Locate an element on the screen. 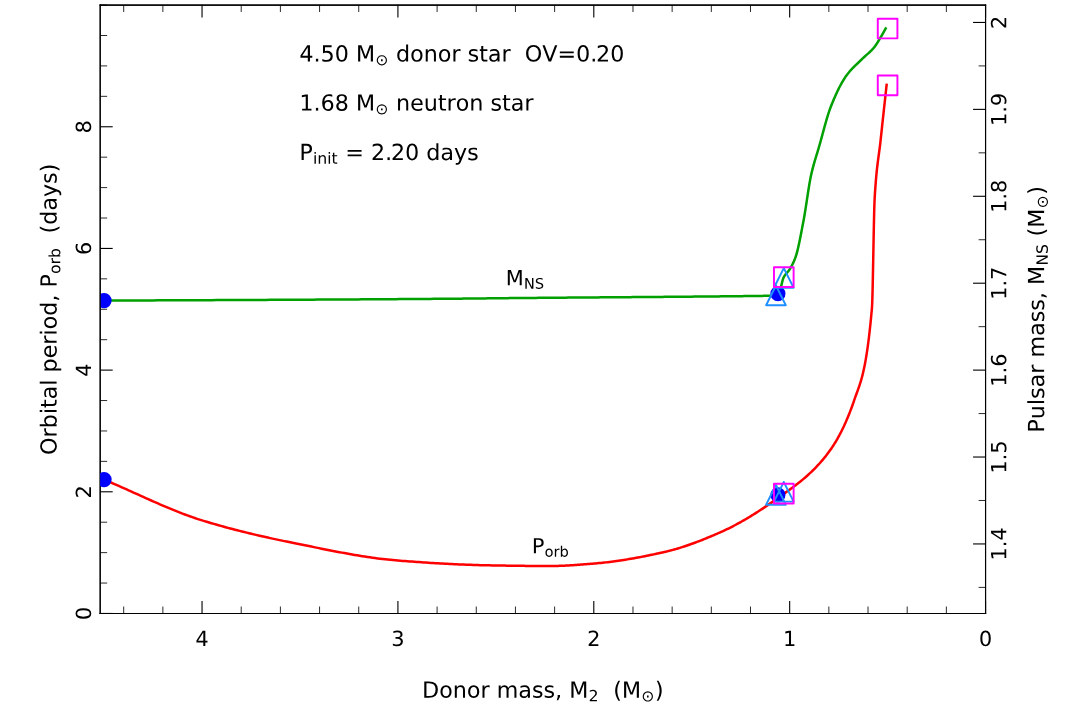  x-tick-label: 3 is located at coordinates (397, 638).